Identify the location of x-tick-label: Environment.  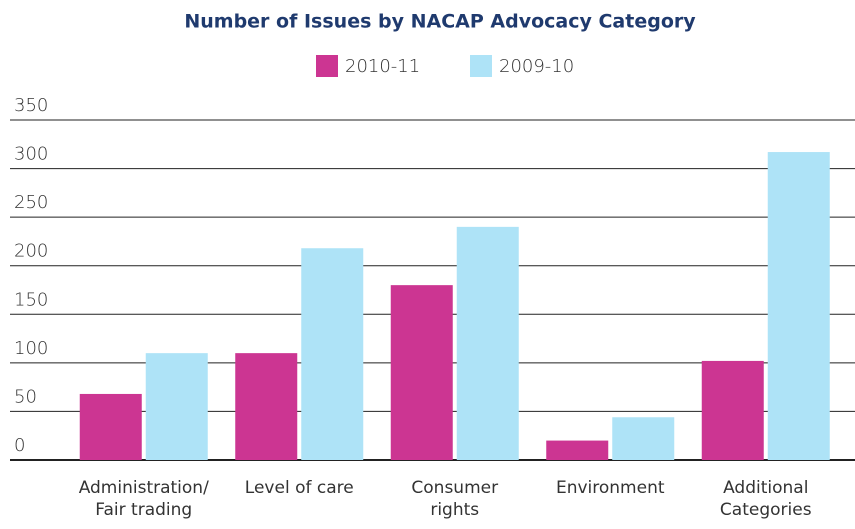
(610, 488).